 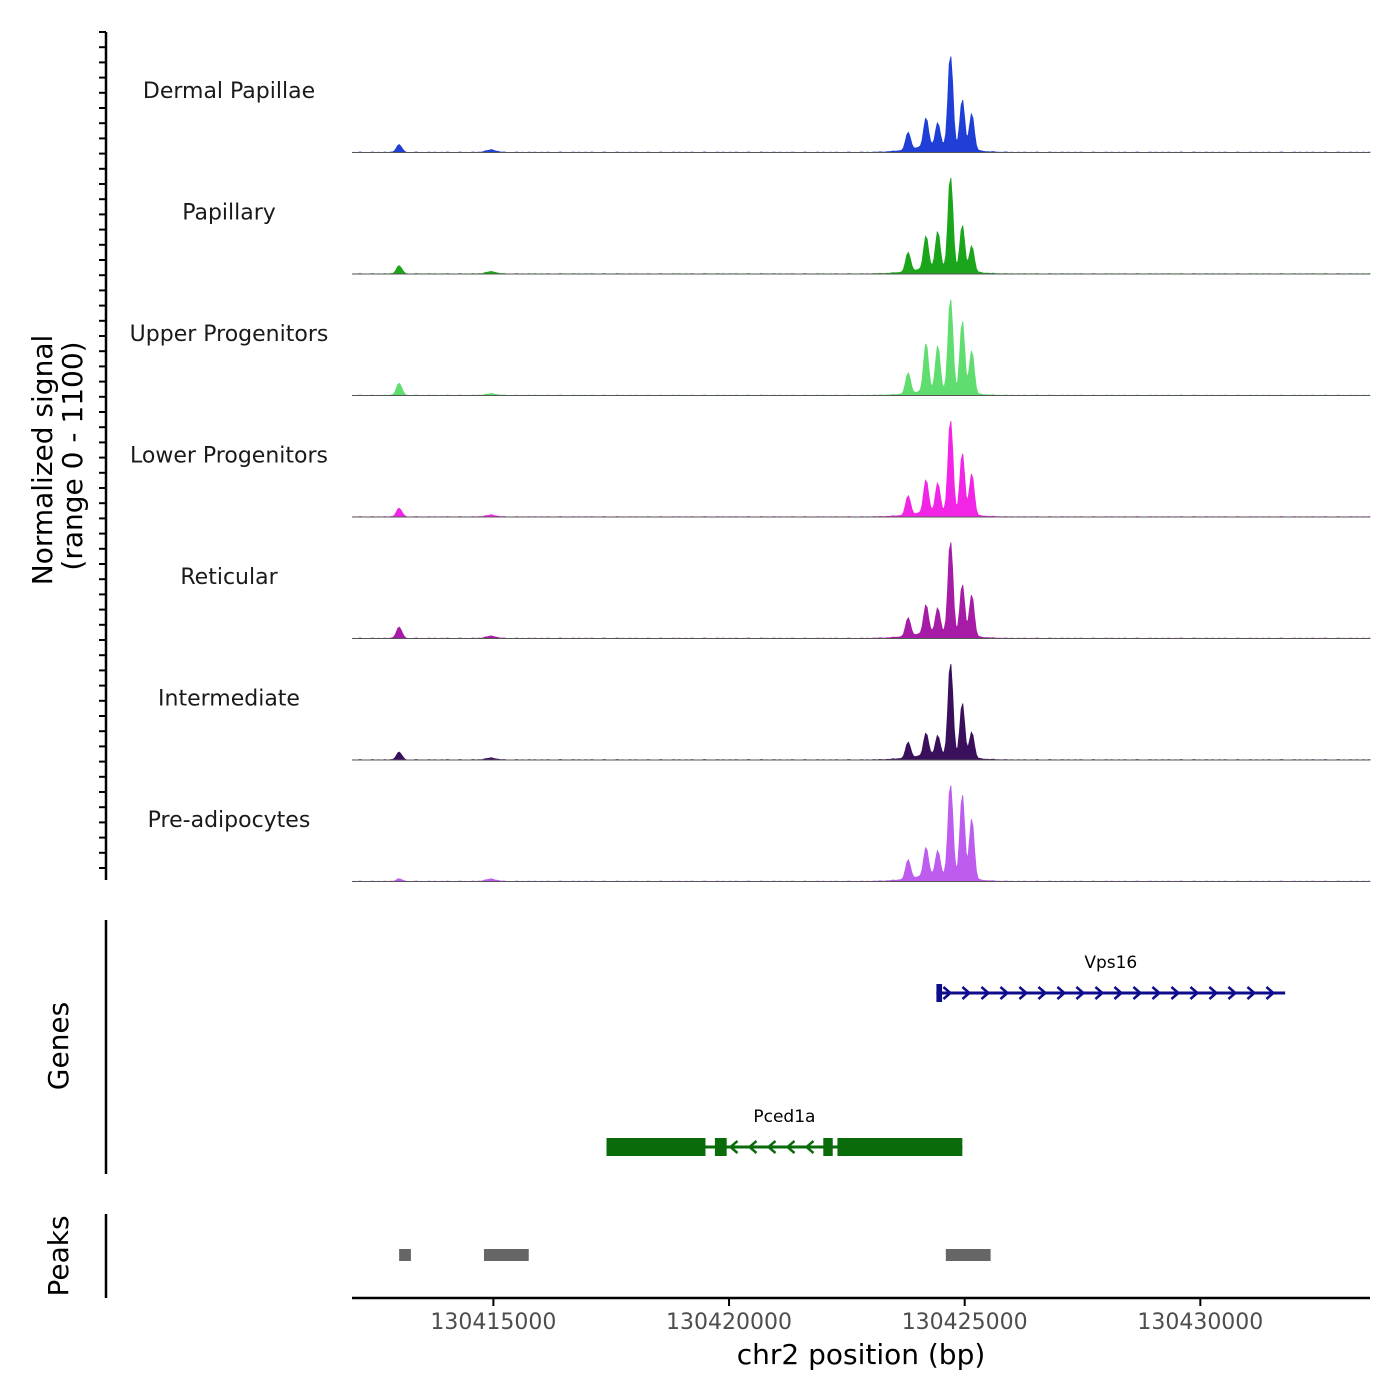 I want to click on x-axis-title: chr2 position (bp), so click(x=861, y=1354).